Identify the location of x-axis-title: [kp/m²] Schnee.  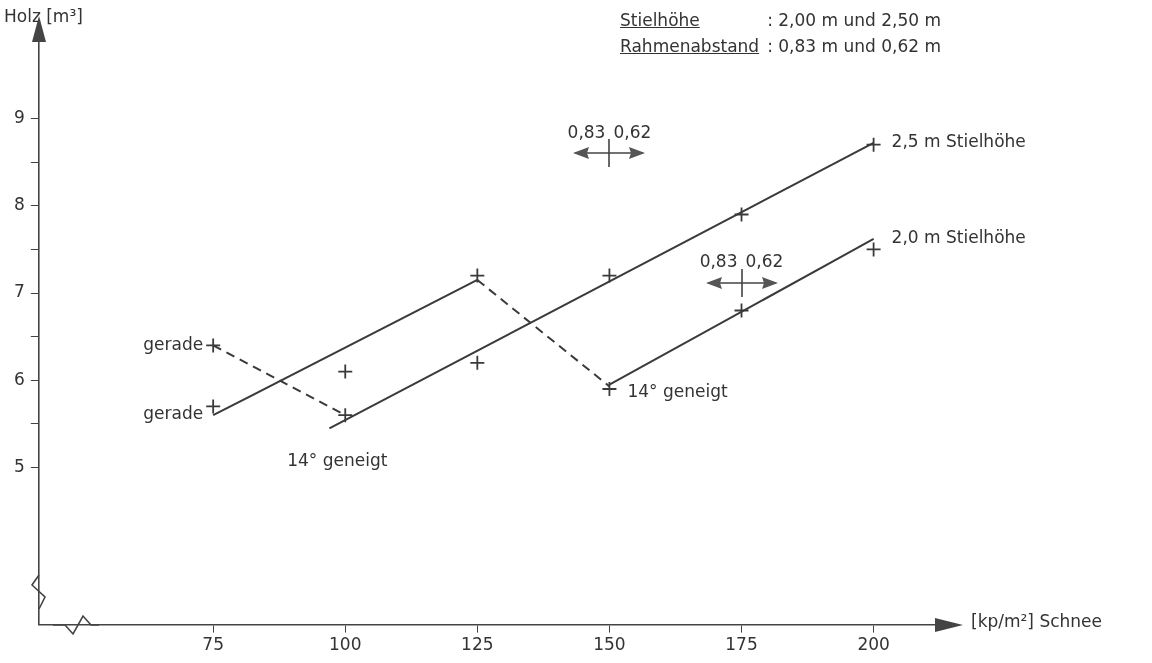
(1037, 620).